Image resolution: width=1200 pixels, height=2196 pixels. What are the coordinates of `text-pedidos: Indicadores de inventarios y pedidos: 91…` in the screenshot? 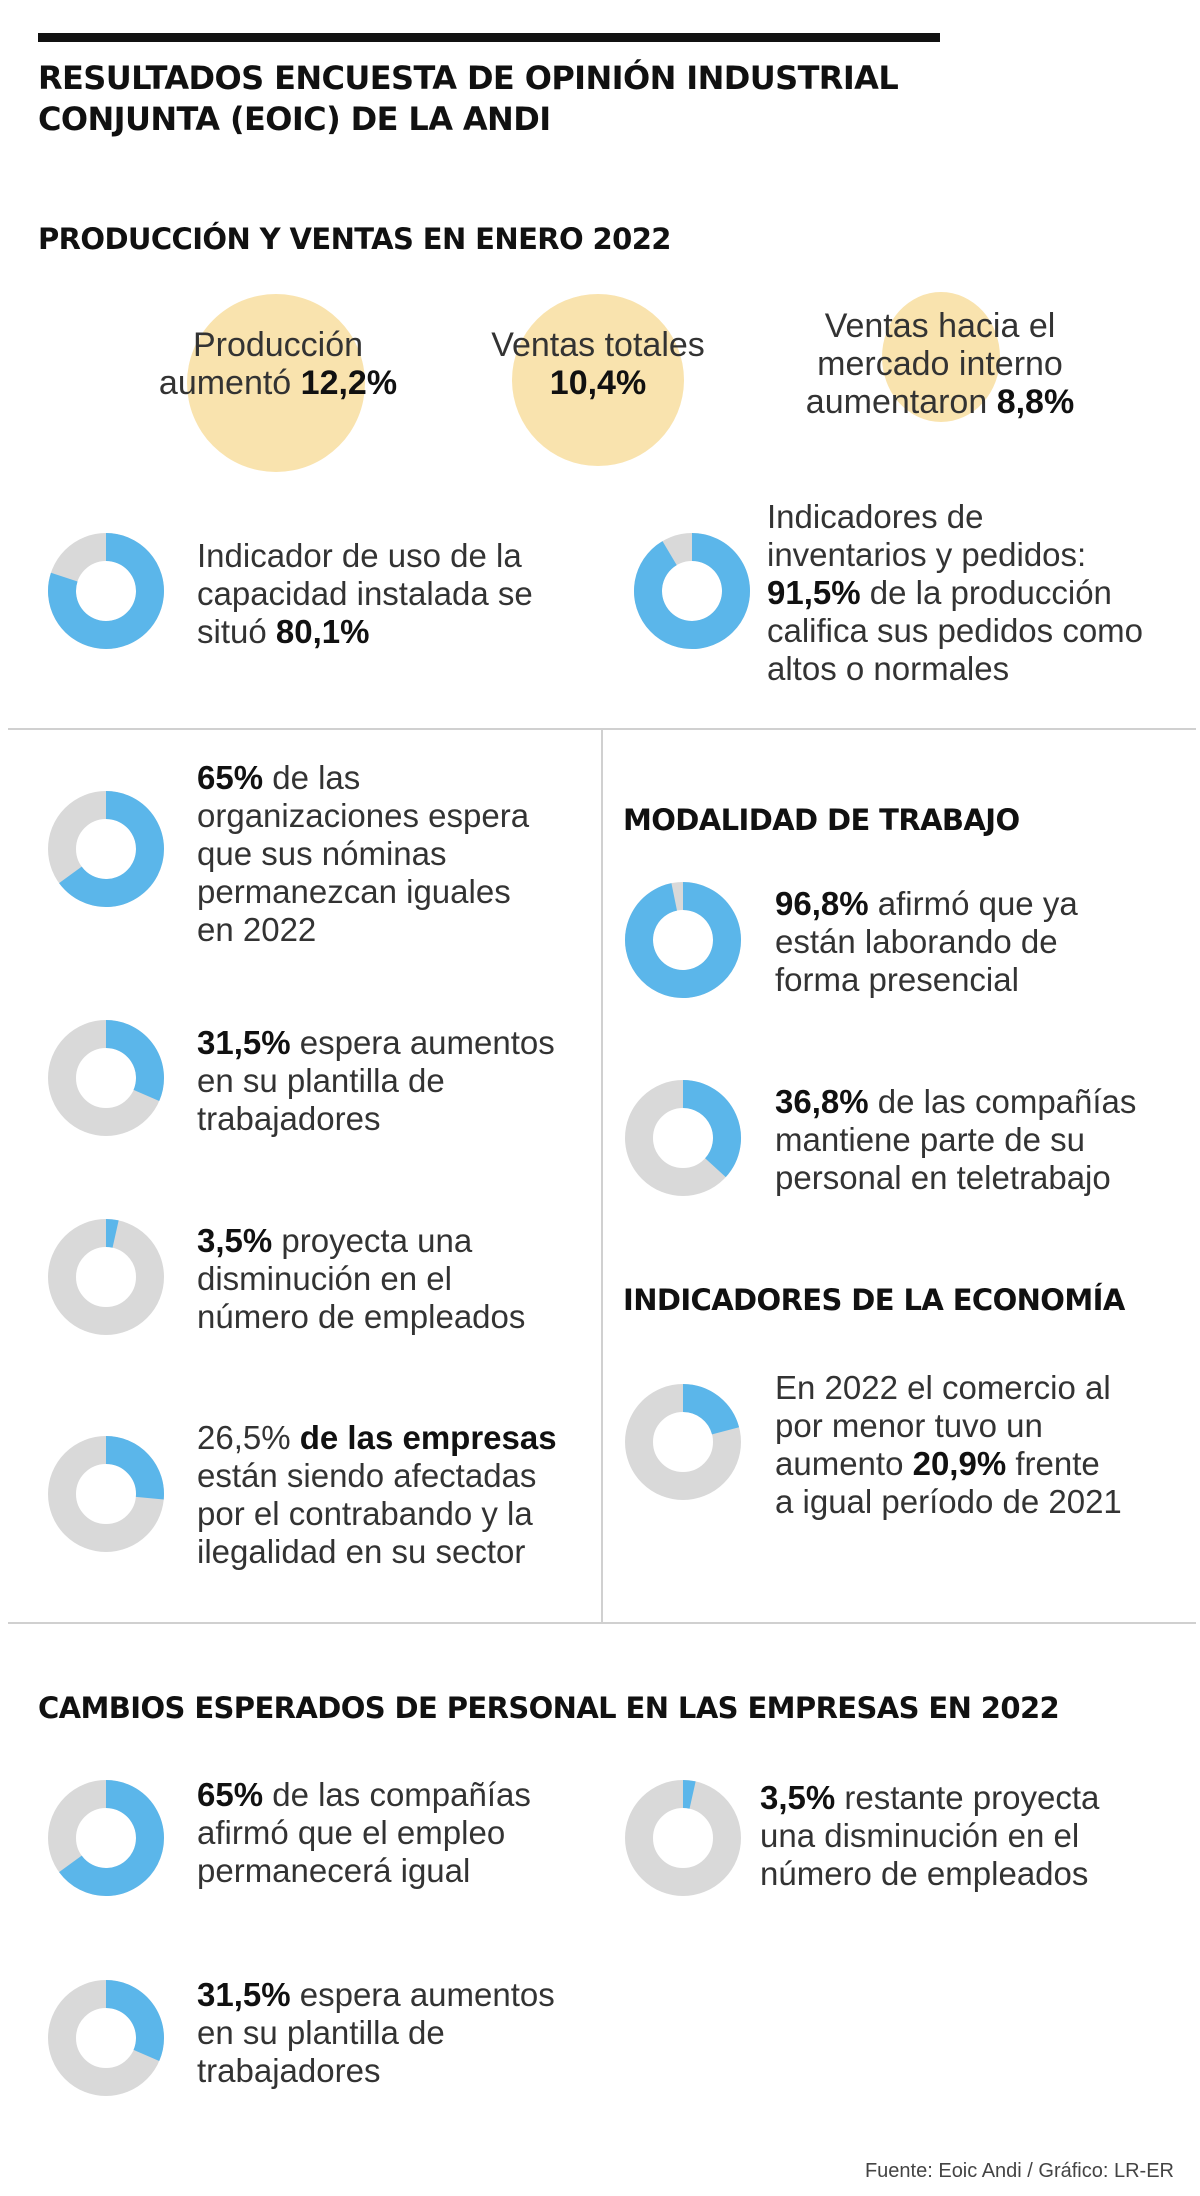 It's located at (955, 592).